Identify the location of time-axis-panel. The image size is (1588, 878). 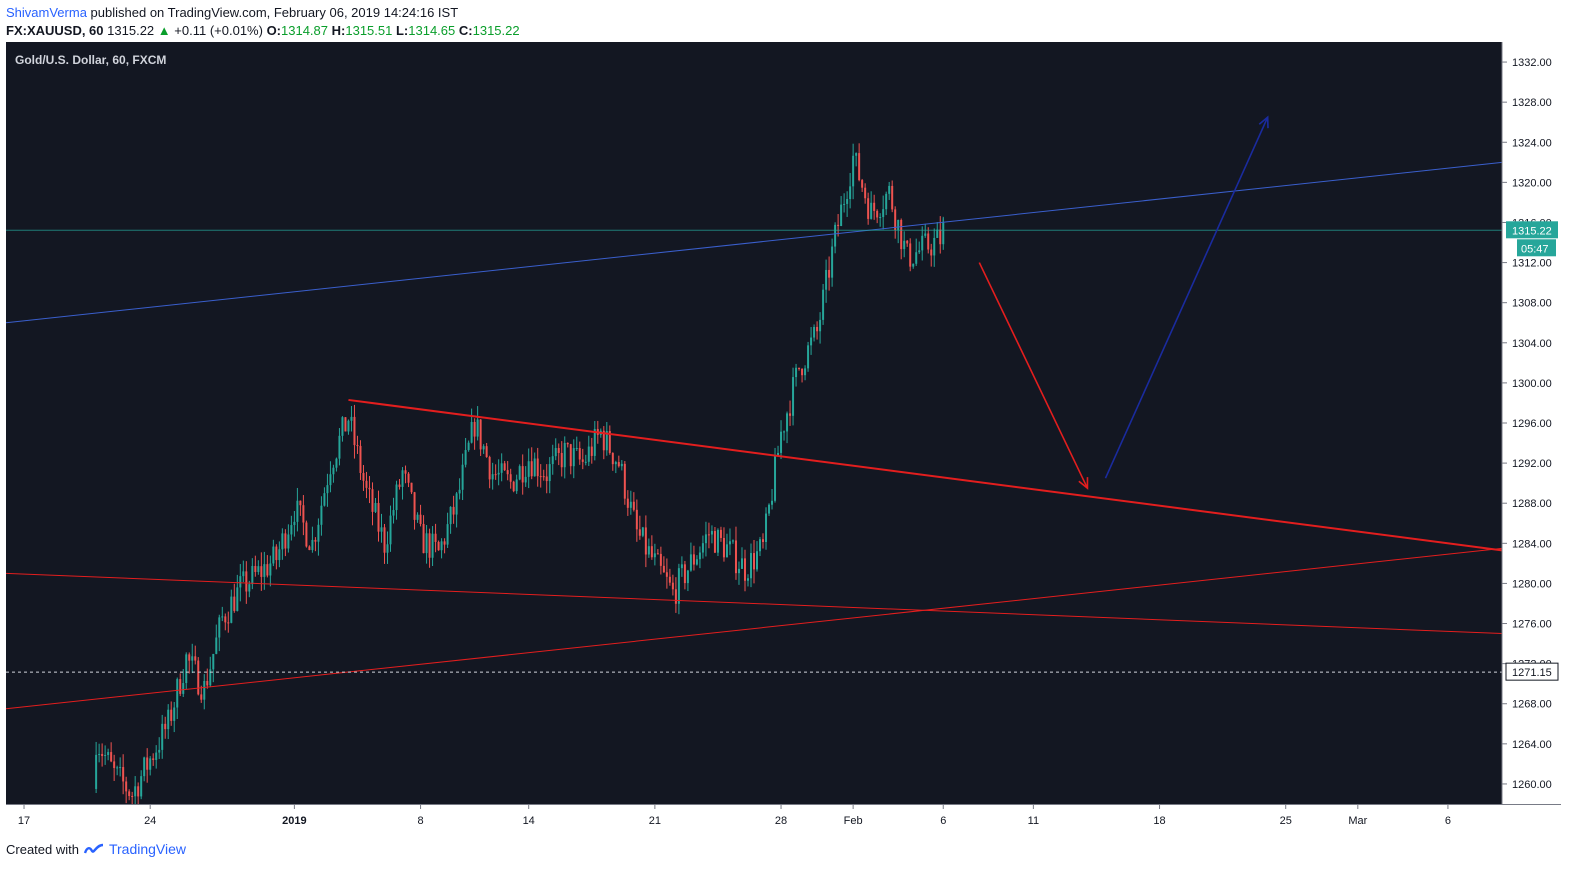
(783, 819).